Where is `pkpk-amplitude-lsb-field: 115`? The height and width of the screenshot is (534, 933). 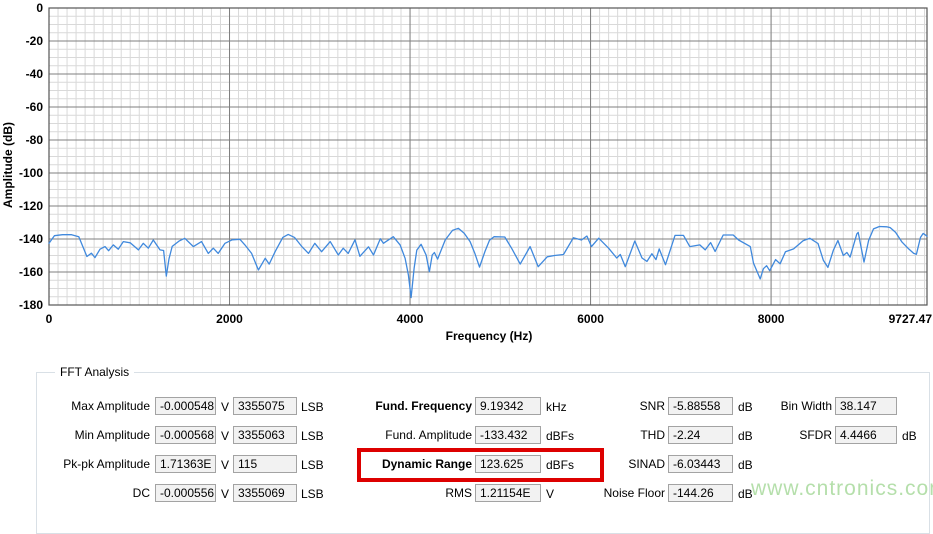
pkpk-amplitude-lsb-field: 115 is located at coordinates (265, 464).